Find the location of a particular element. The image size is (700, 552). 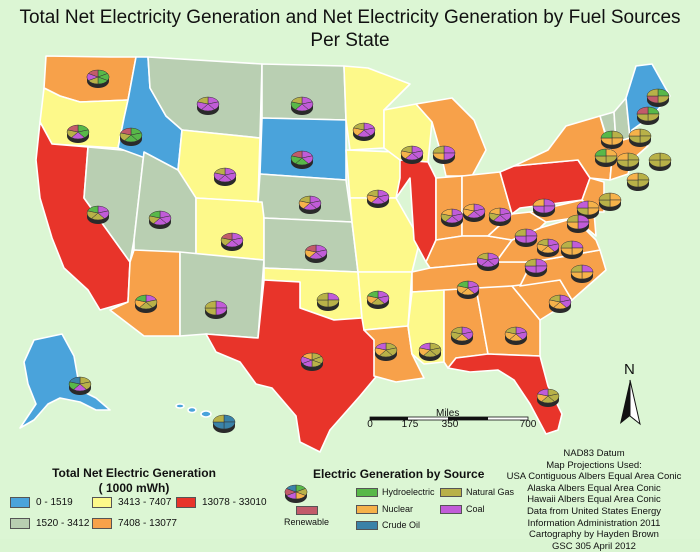

credit-line: Data from United States Energy is located at coordinates (594, 511).